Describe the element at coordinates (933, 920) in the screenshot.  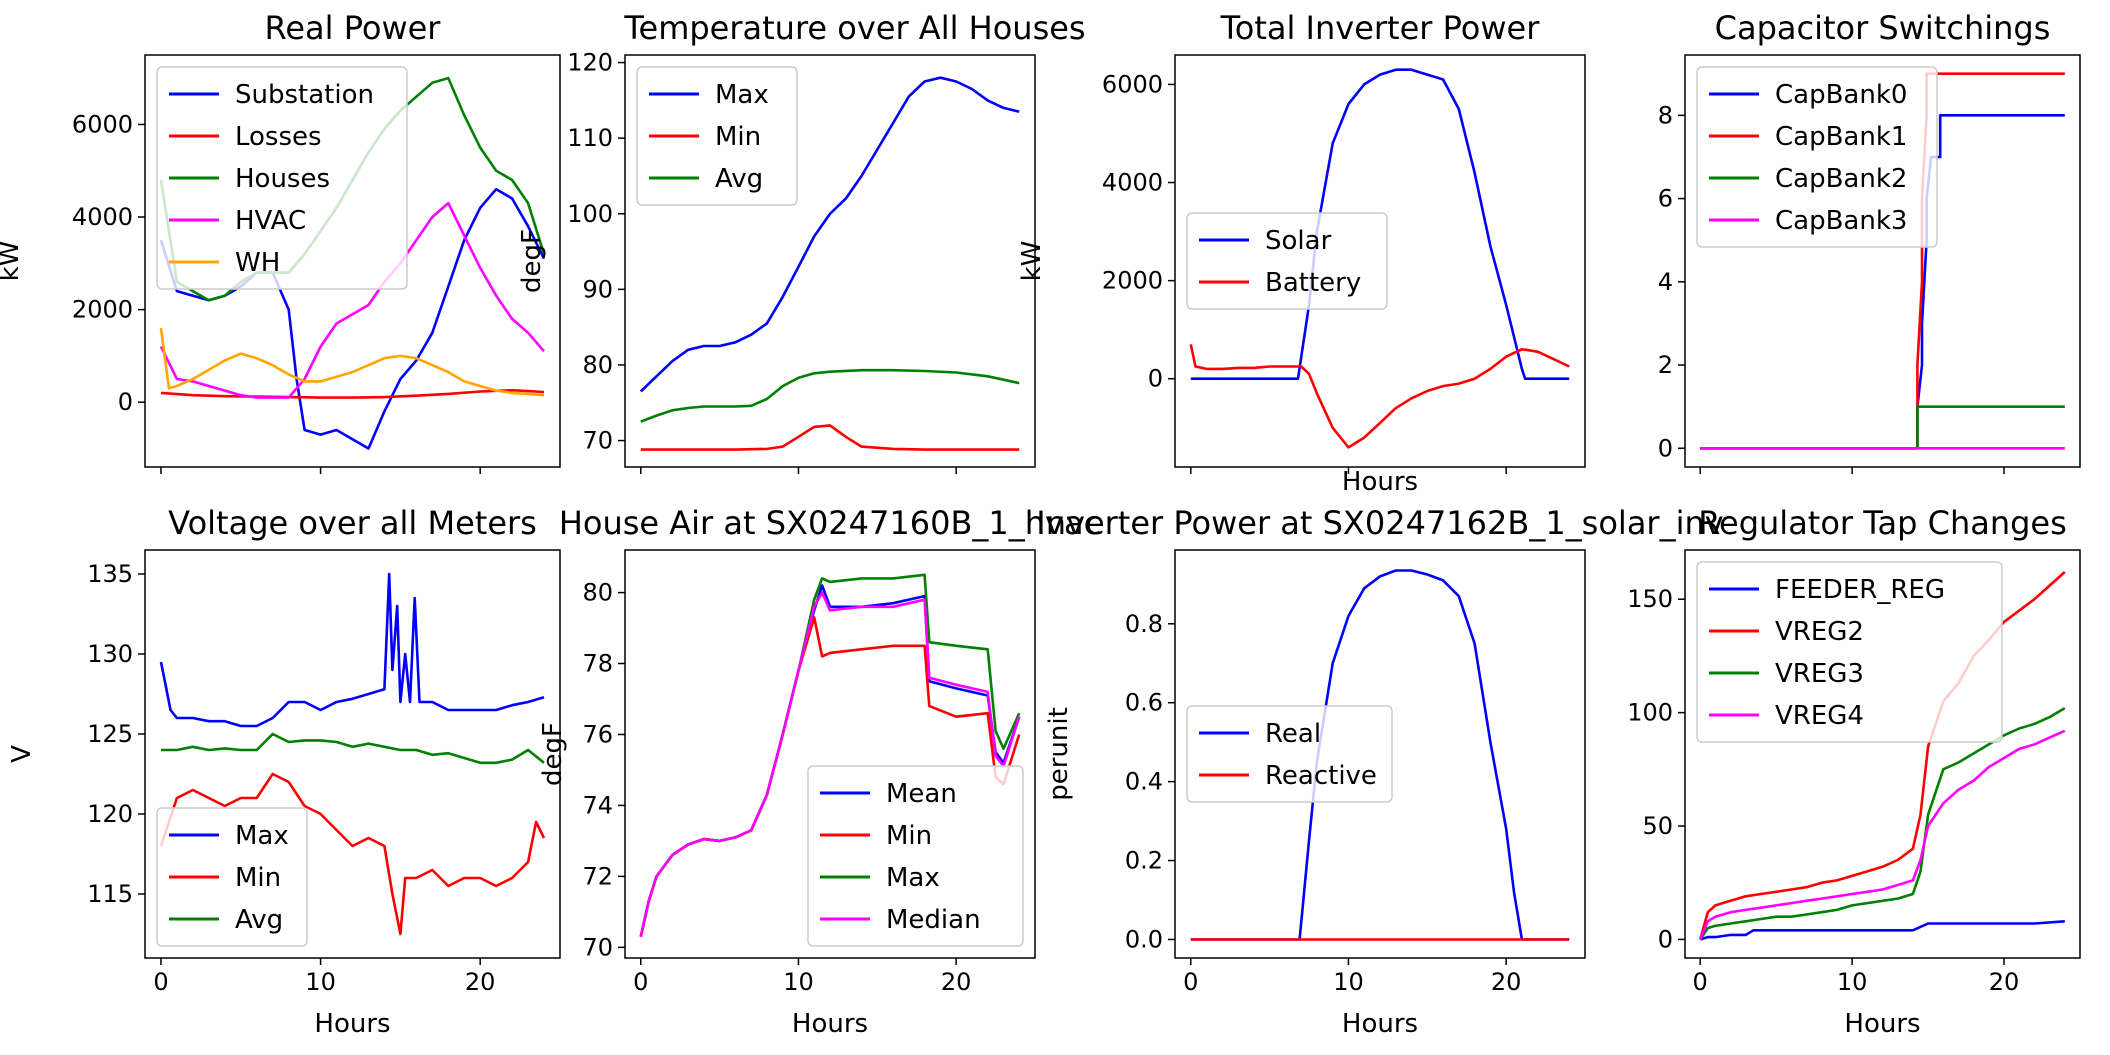
I see `legend-label: Median` at that location.